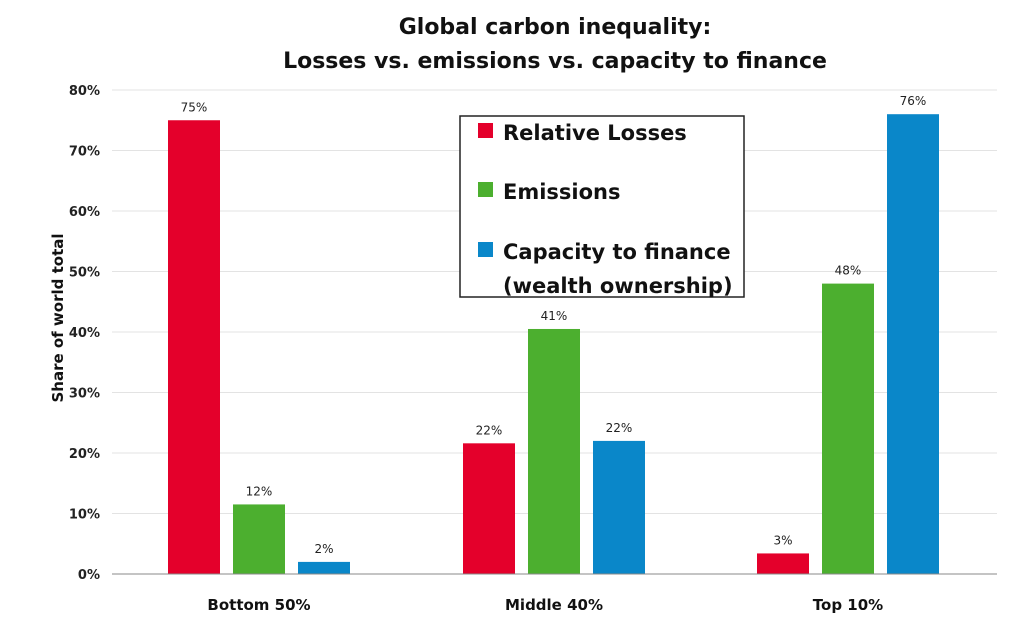 The width and height of the screenshot is (1035, 633). I want to click on x-category-label: Top 10%, so click(848, 605).